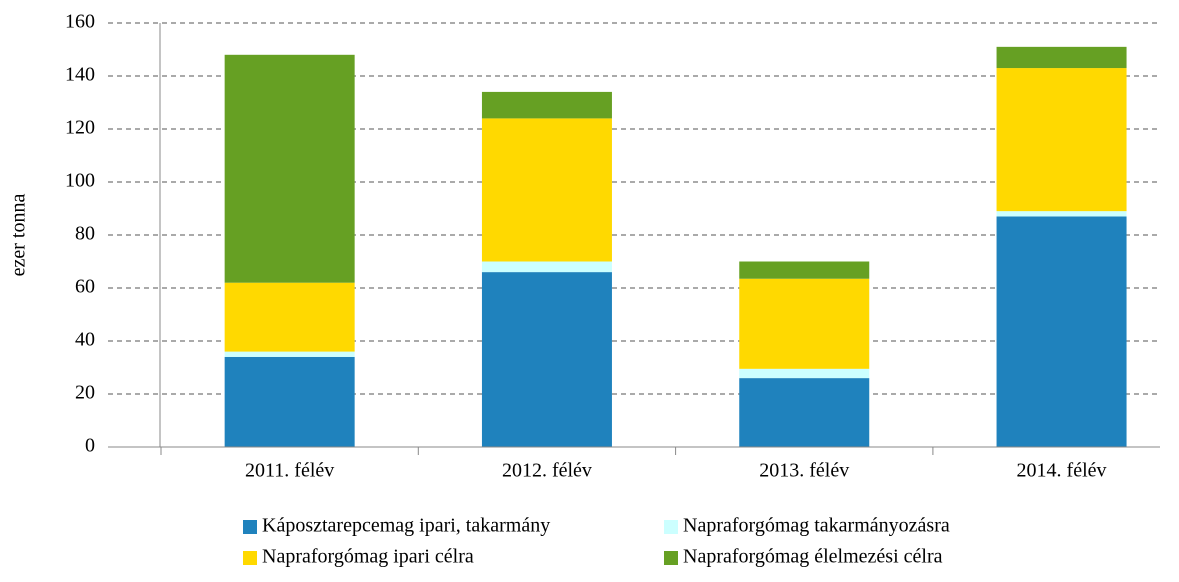 The width and height of the screenshot is (1179, 582). I want to click on legend-label: Napraforgómag ipari célra, so click(368, 557).